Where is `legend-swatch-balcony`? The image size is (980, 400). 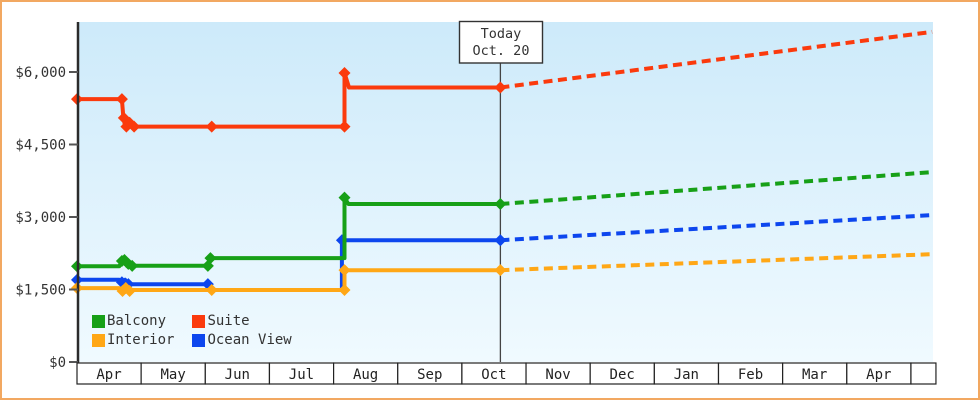 legend-swatch-balcony is located at coordinates (98, 321).